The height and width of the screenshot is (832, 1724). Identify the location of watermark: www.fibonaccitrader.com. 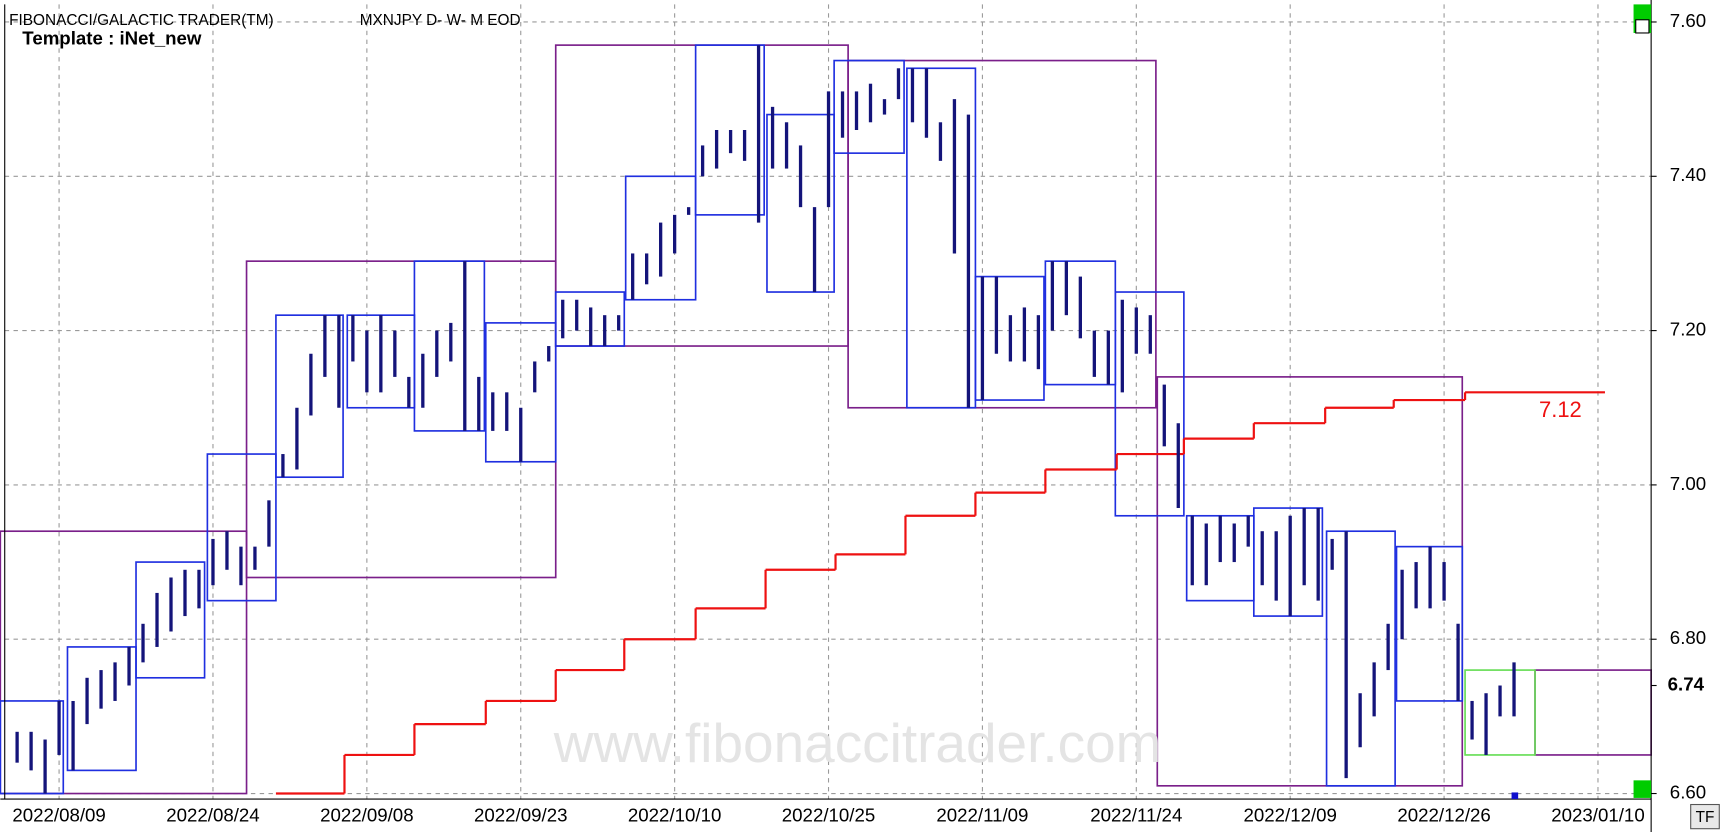
(857, 743).